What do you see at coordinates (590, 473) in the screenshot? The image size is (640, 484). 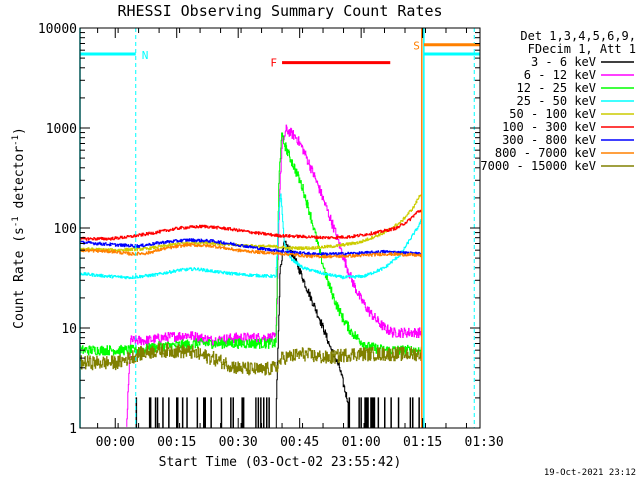 I see `timestamp: 19-Oct-2021 23:12` at bounding box center [590, 473].